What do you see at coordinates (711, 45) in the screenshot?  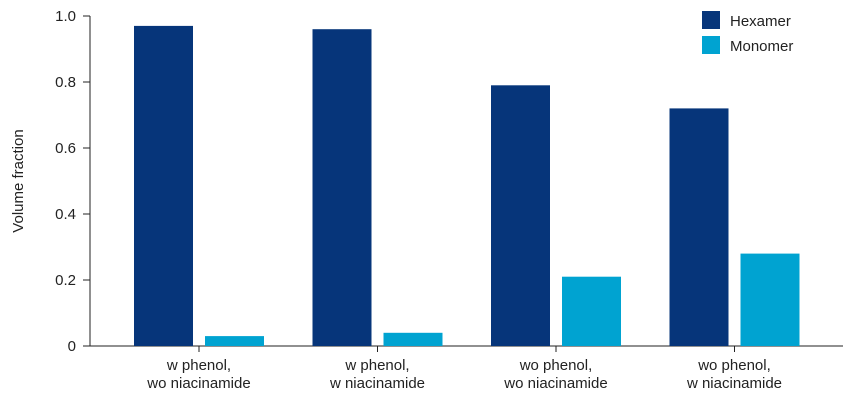 I see `legend-swatch-monomer` at bounding box center [711, 45].